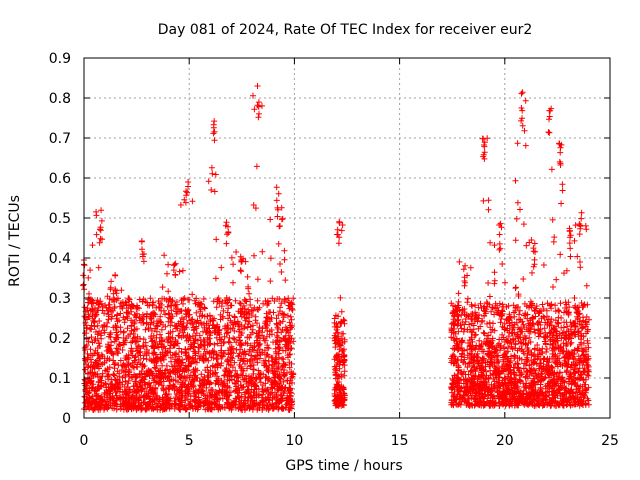 This screenshot has height=480, width=640. Describe the element at coordinates (15, 241) in the screenshot. I see `y-axis-label: ROTI / TECUs` at that location.